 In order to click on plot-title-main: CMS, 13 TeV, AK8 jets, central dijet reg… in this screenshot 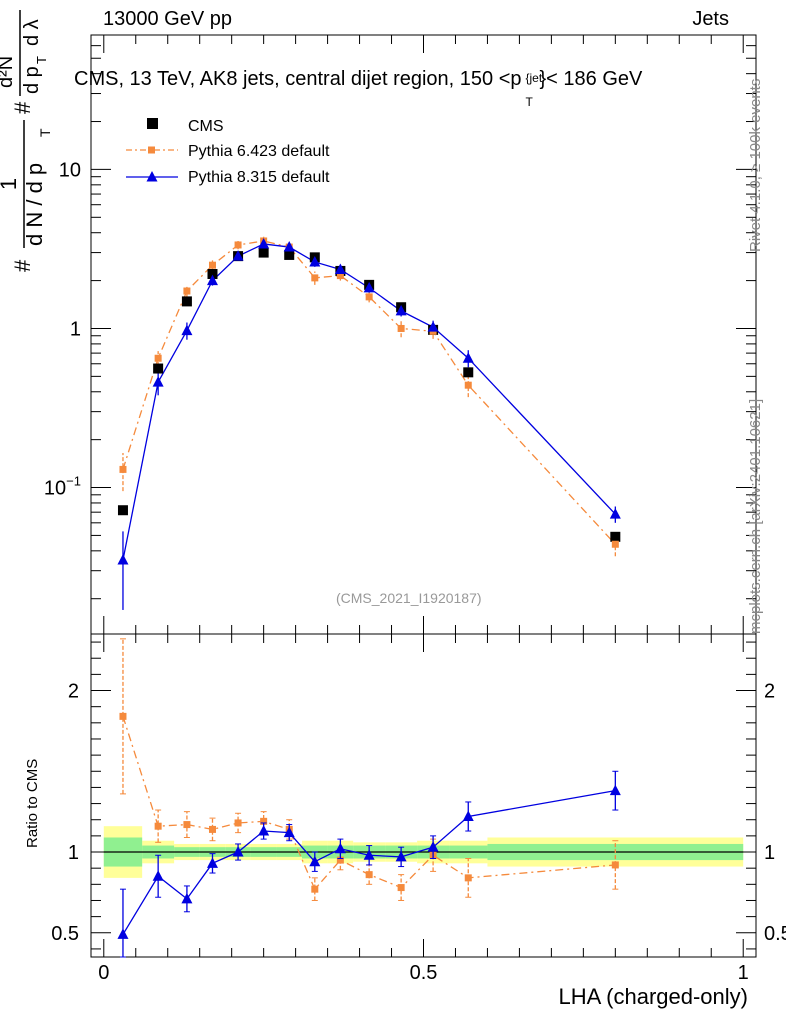, I will do `click(298, 79)`.